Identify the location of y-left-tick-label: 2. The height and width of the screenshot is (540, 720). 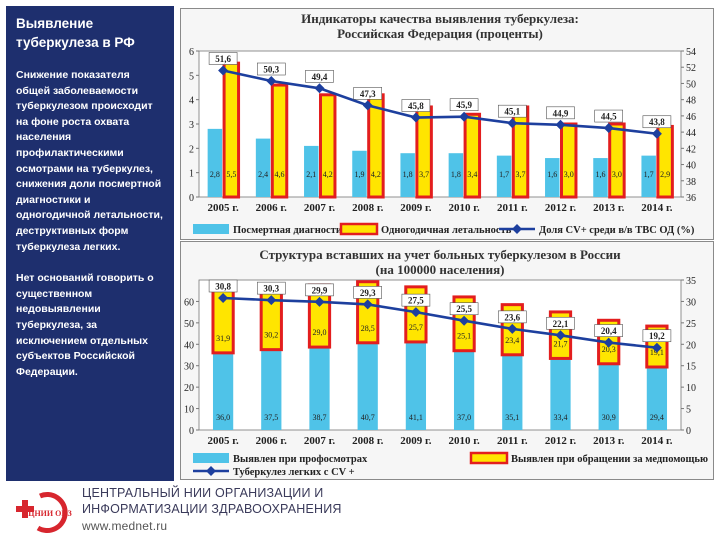
(191, 149).